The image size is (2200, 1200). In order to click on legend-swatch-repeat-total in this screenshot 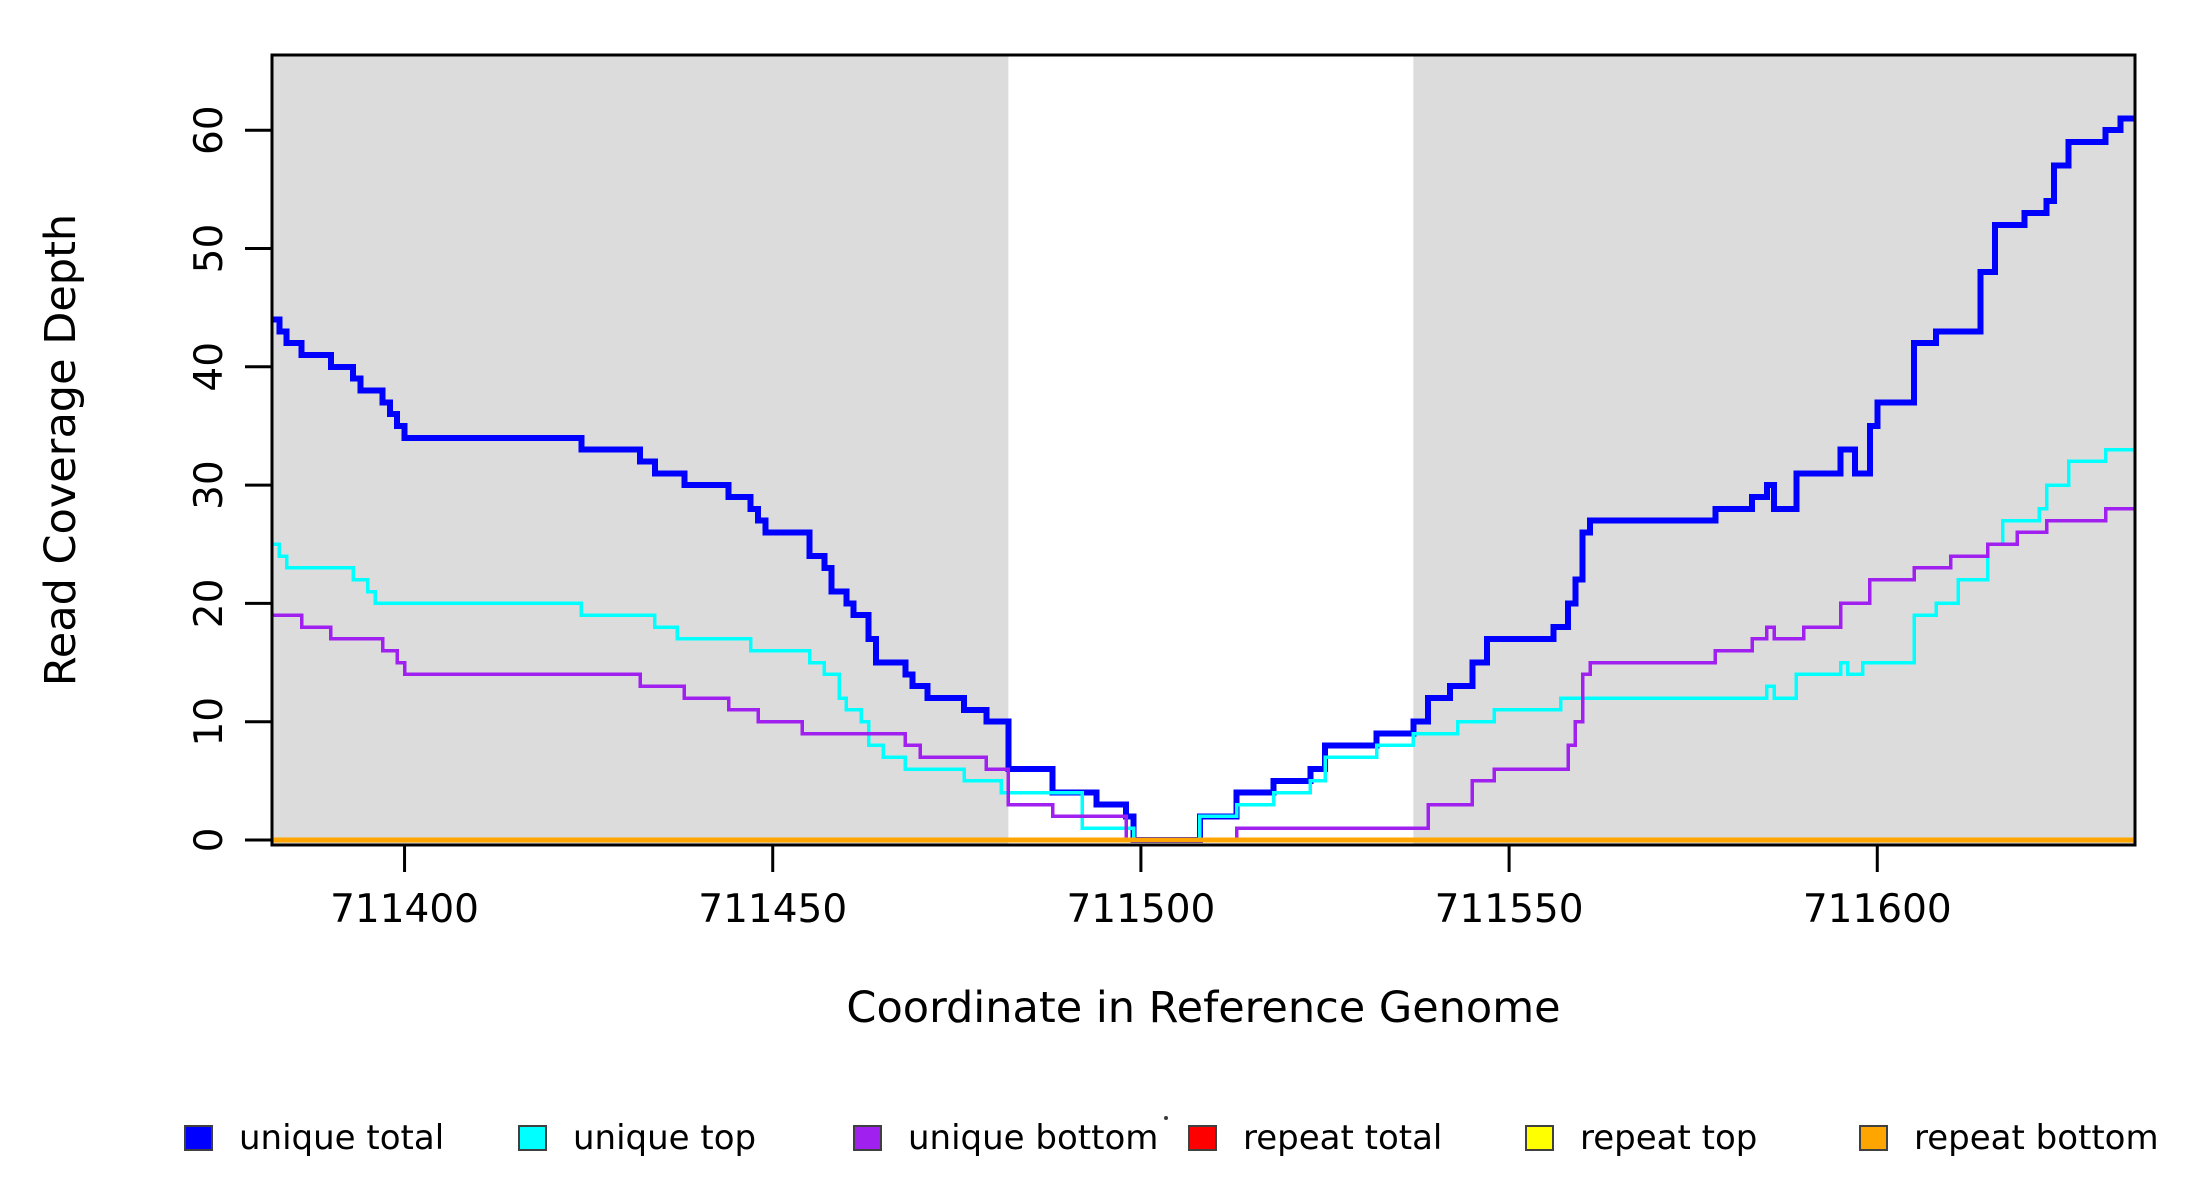, I will do `click(1202, 1138)`.